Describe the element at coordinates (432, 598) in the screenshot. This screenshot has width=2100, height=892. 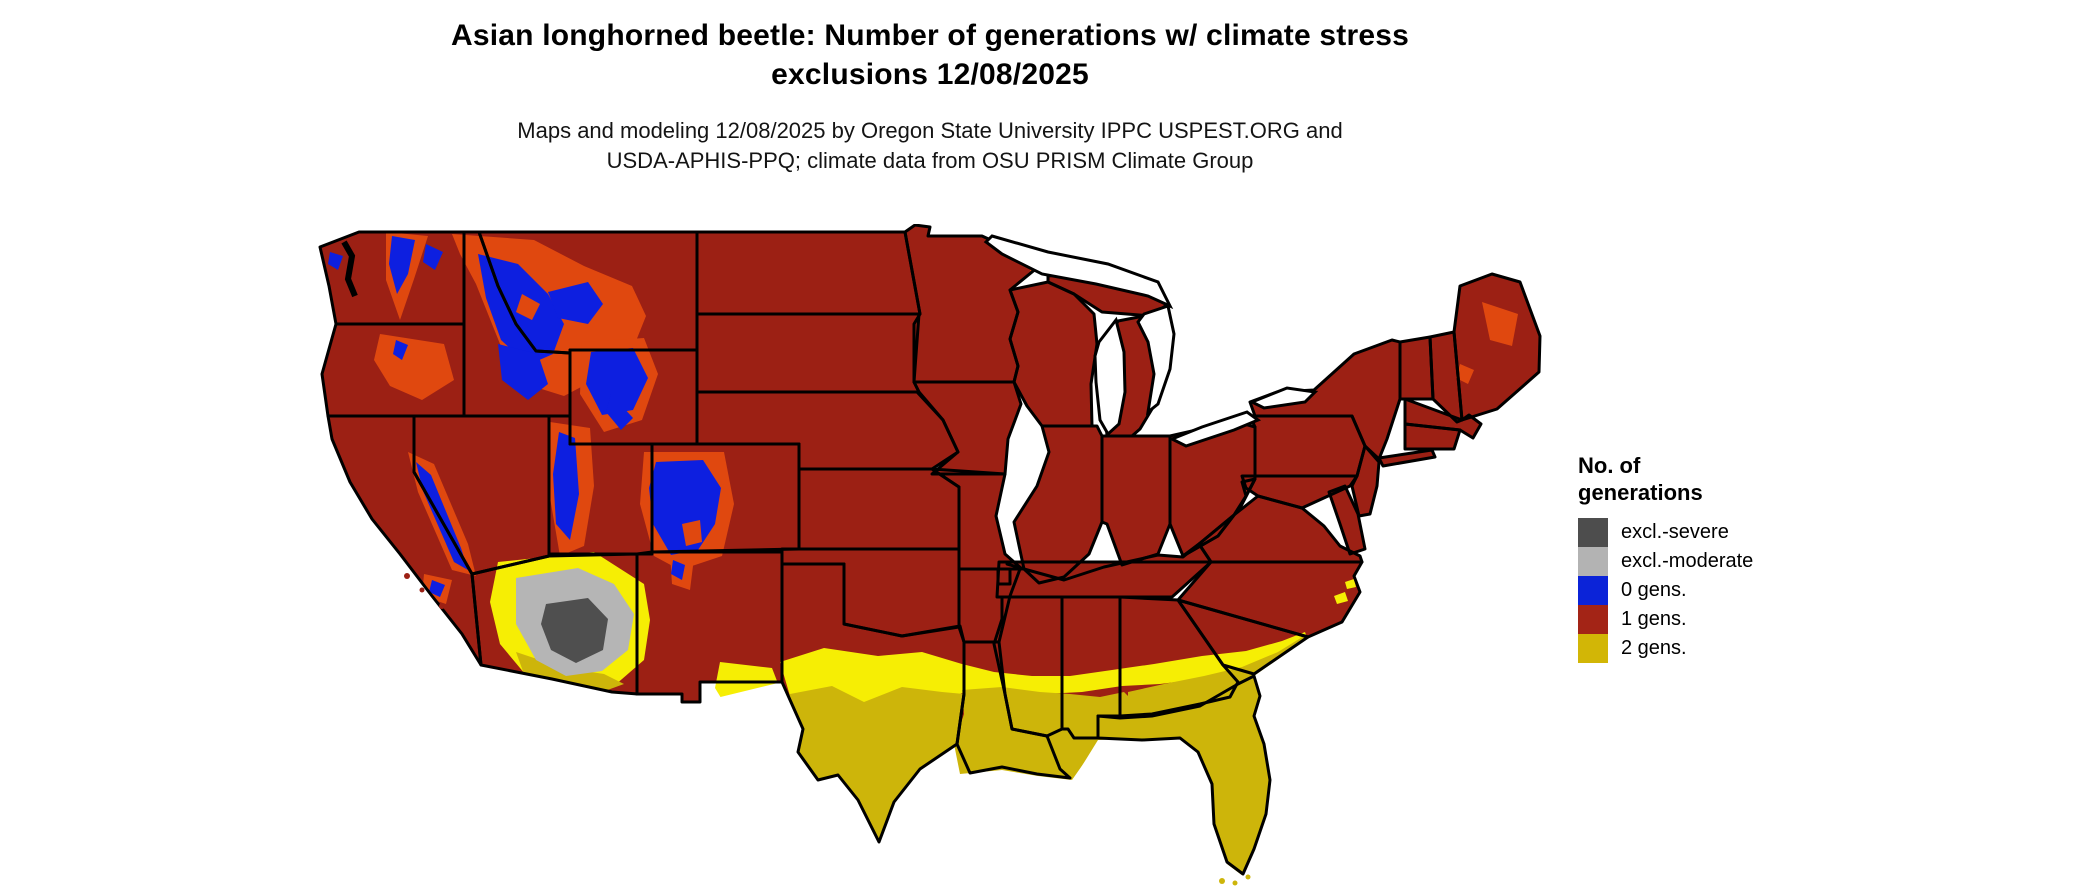
I see `channel-islands` at that location.